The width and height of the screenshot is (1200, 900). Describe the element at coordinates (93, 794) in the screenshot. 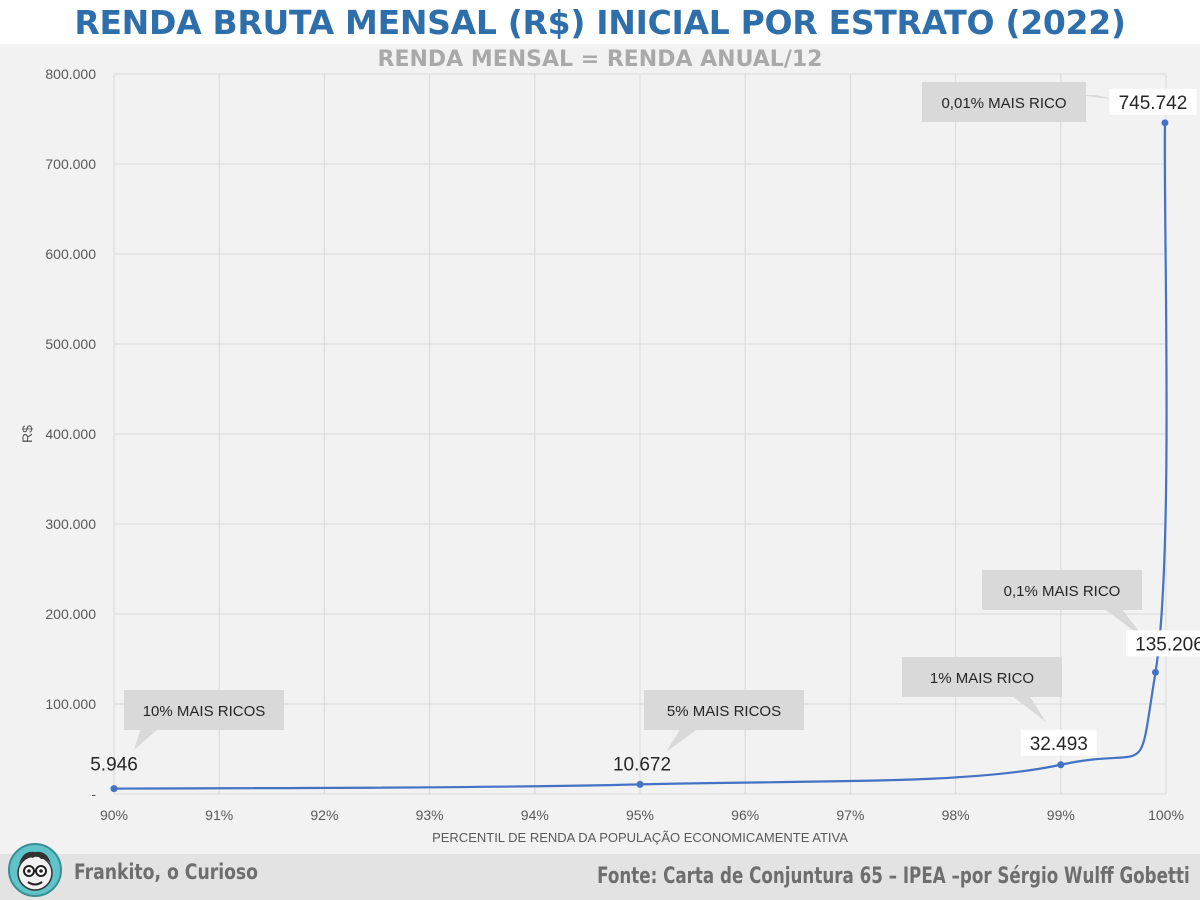

I see `y-tick-label: -` at that location.